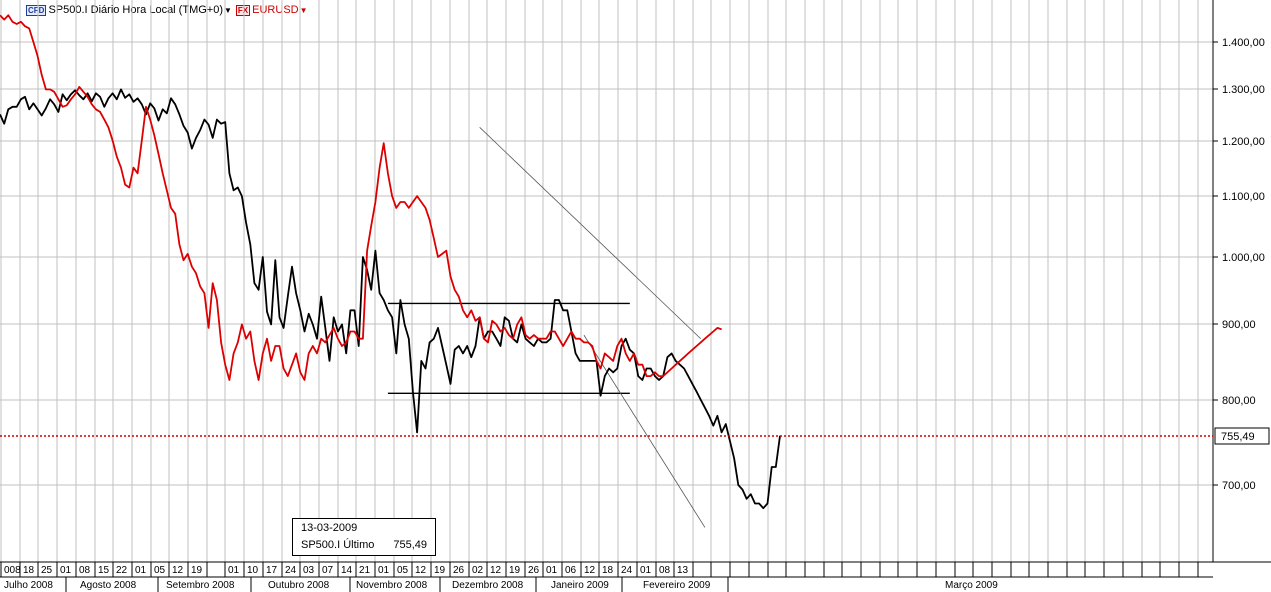 This screenshot has height=592, width=1271. What do you see at coordinates (28, 585) in the screenshot?
I see `x-month-label: Julho 2008` at bounding box center [28, 585].